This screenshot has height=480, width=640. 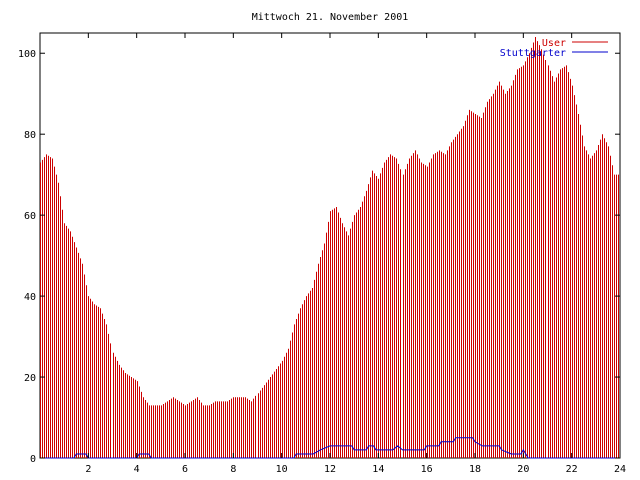 What do you see at coordinates (330, 469) in the screenshot?
I see `x-tick-label: 12` at bounding box center [330, 469].